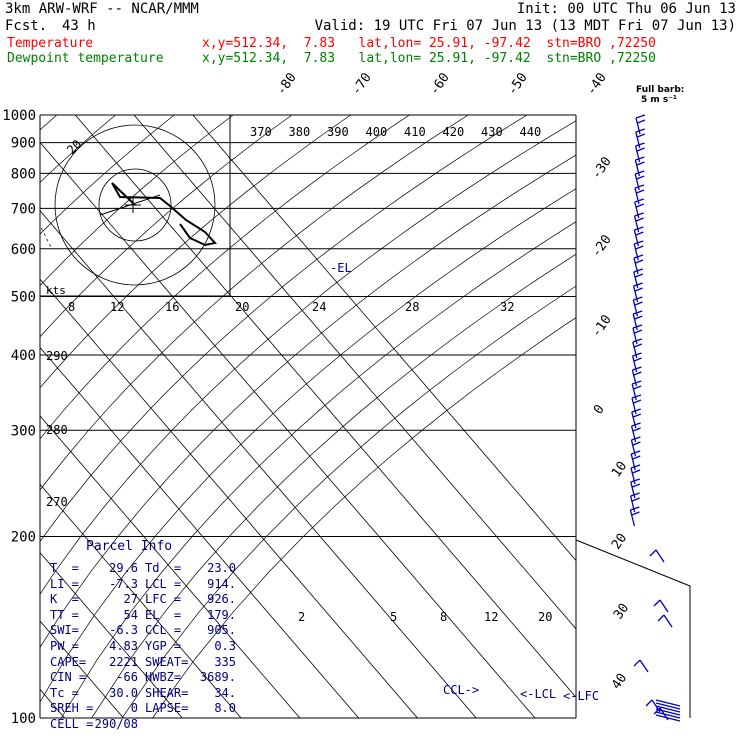 The height and width of the screenshot is (740, 740). Describe the element at coordinates (163, 583) in the screenshot. I see `parcel-key: LCL =` at that location.